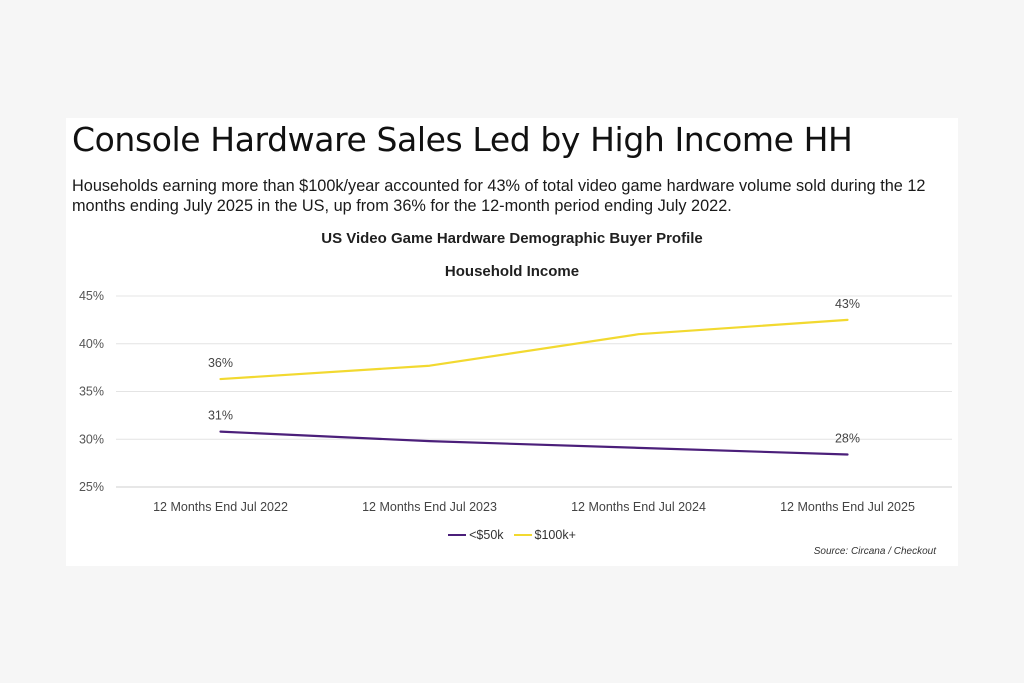  What do you see at coordinates (220, 507) in the screenshot?
I see `x-tick-label: 12 Months End Jul 2022` at bounding box center [220, 507].